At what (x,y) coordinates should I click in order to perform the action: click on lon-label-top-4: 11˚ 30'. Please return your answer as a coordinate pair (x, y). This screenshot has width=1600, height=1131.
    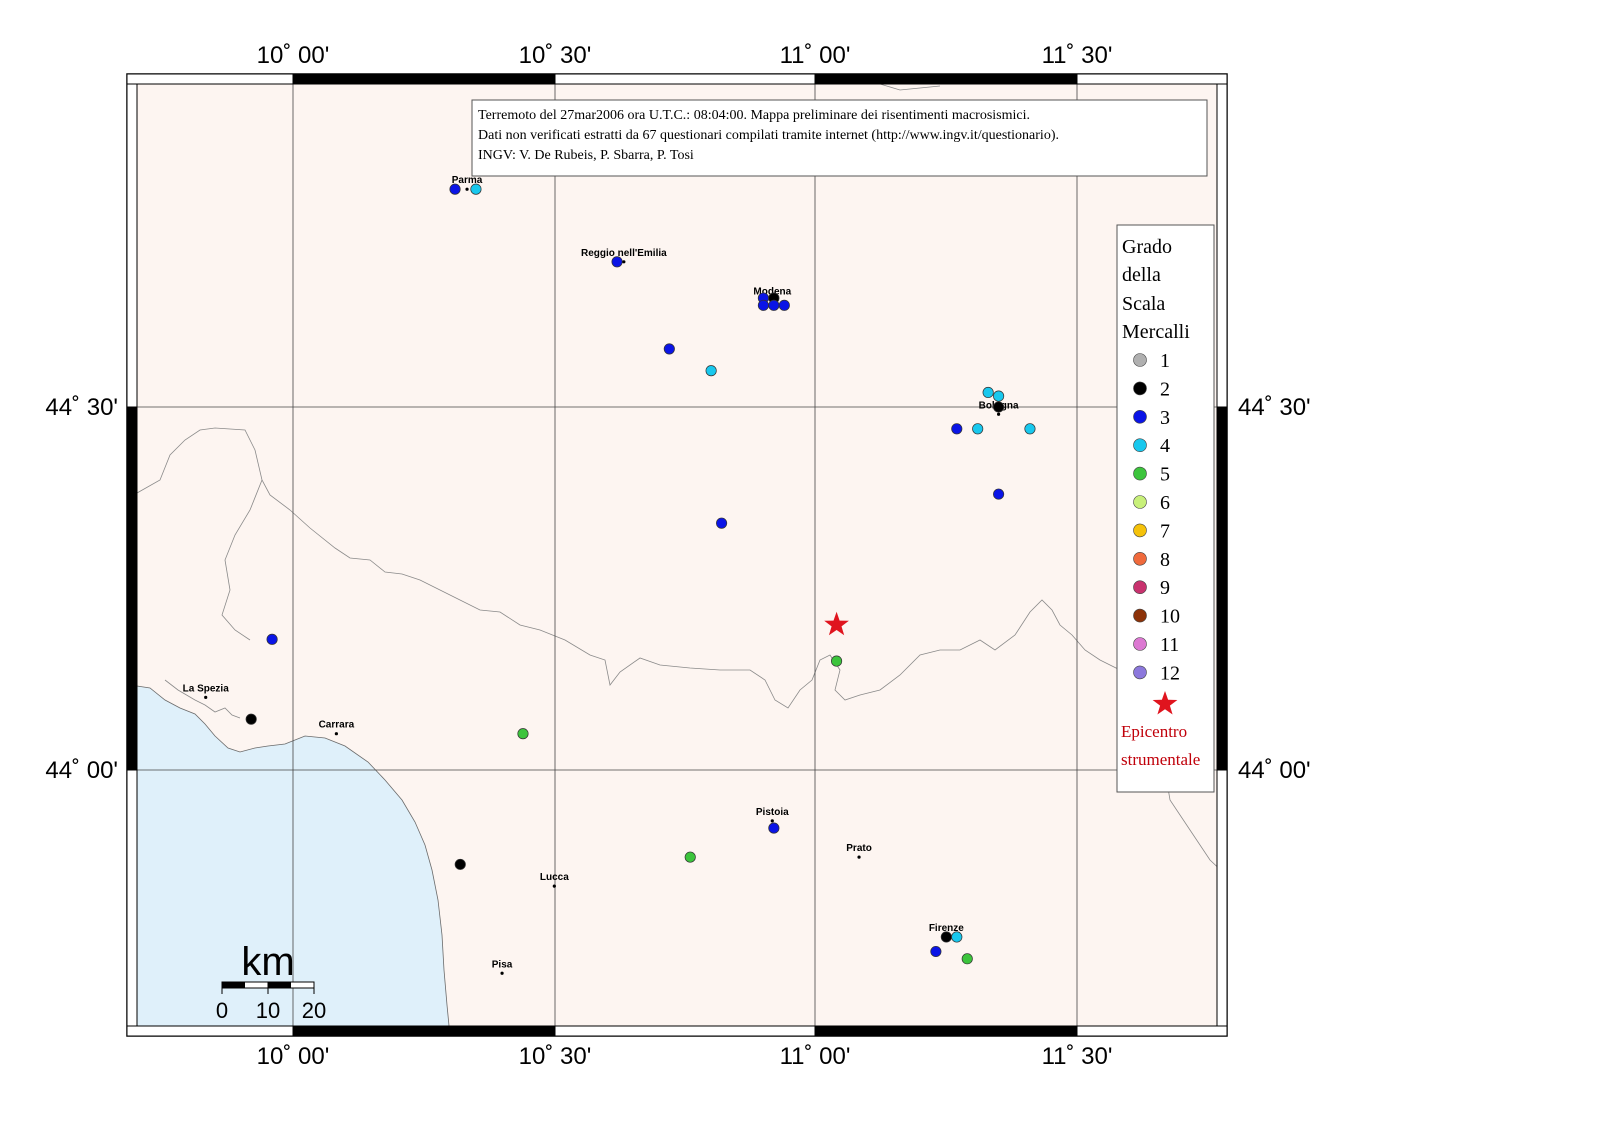
    Looking at the image, I should click on (1077, 55).